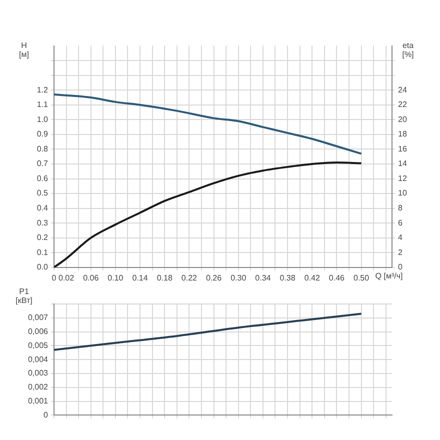 Image resolution: width=440 pixels, height=440 pixels. What do you see at coordinates (91, 277) in the screenshot?
I see `x-tick-label: 0.06` at bounding box center [91, 277].